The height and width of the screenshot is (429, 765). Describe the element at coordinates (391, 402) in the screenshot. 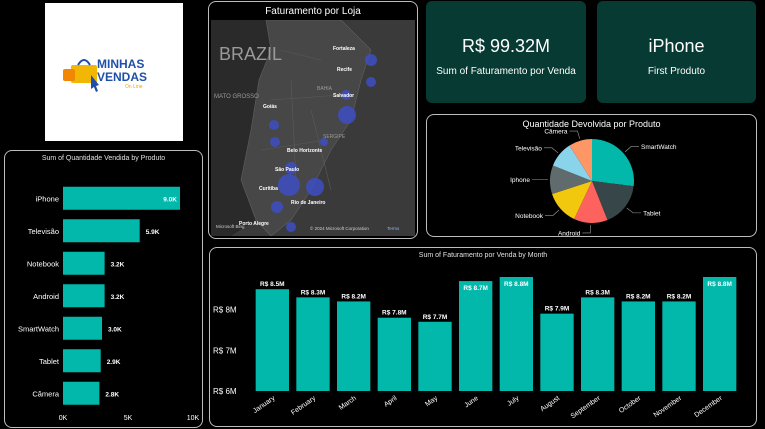

I see `column-category-label: April` at that location.